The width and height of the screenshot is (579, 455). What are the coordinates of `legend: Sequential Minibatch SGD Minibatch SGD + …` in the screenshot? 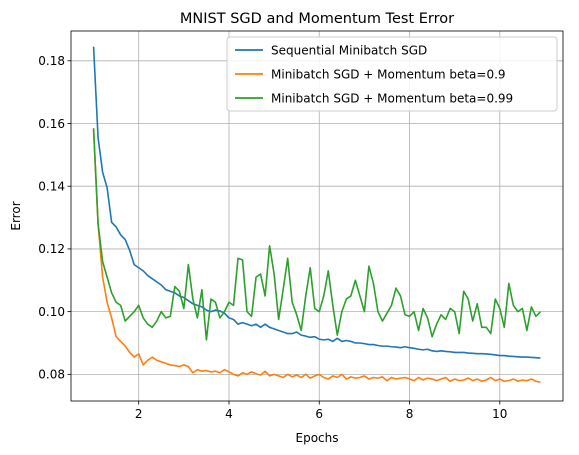 It's located at (392, 74).